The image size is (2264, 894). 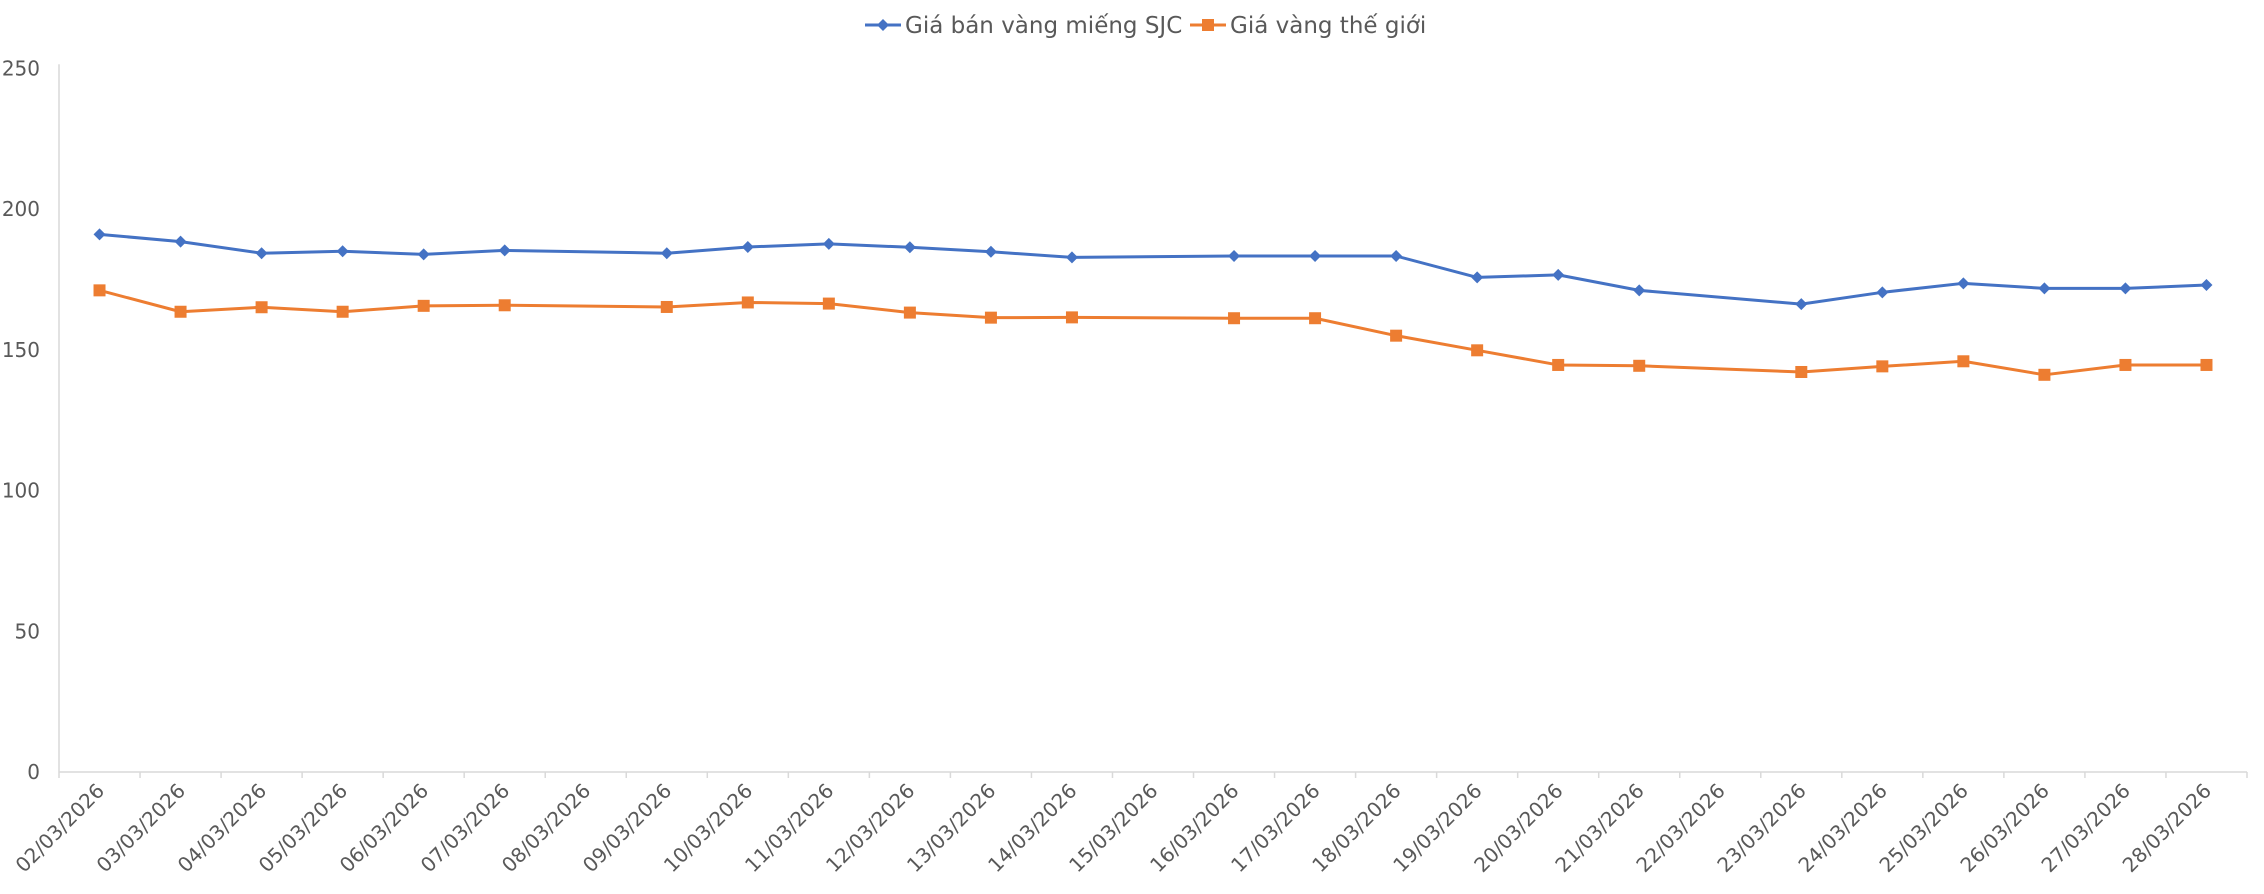 What do you see at coordinates (21, 491) in the screenshot?
I see `y-tick-label: 100` at bounding box center [21, 491].